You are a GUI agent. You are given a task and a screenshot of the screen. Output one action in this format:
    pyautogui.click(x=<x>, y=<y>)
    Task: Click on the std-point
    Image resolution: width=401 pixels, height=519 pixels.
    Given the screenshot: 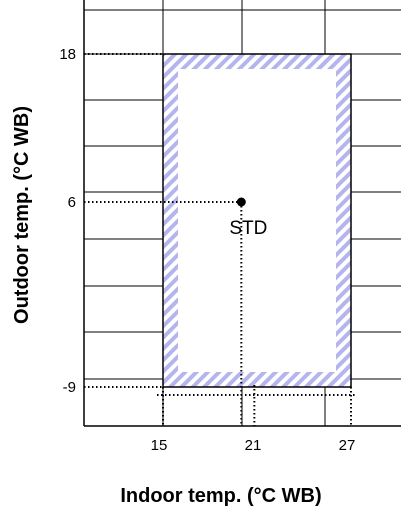 What is the action you would take?
    pyautogui.click(x=241, y=202)
    